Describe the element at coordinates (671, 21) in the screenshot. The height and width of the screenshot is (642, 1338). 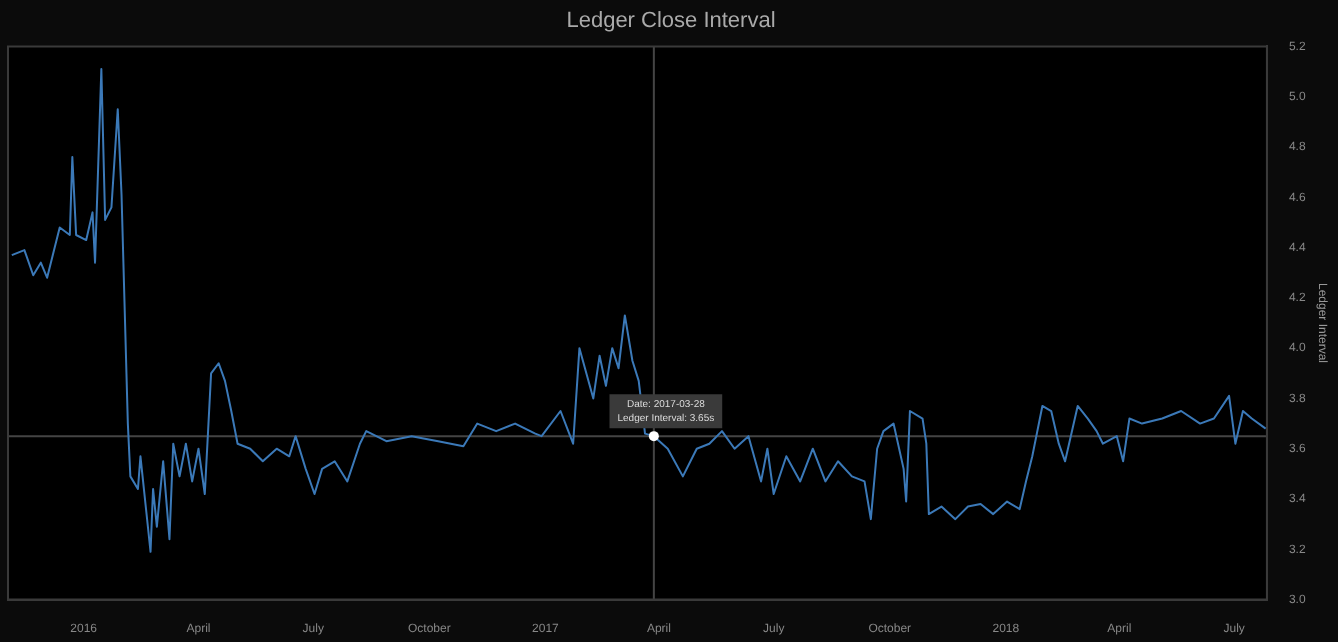
I see `chart-title: Ledger Close Interval` at that location.